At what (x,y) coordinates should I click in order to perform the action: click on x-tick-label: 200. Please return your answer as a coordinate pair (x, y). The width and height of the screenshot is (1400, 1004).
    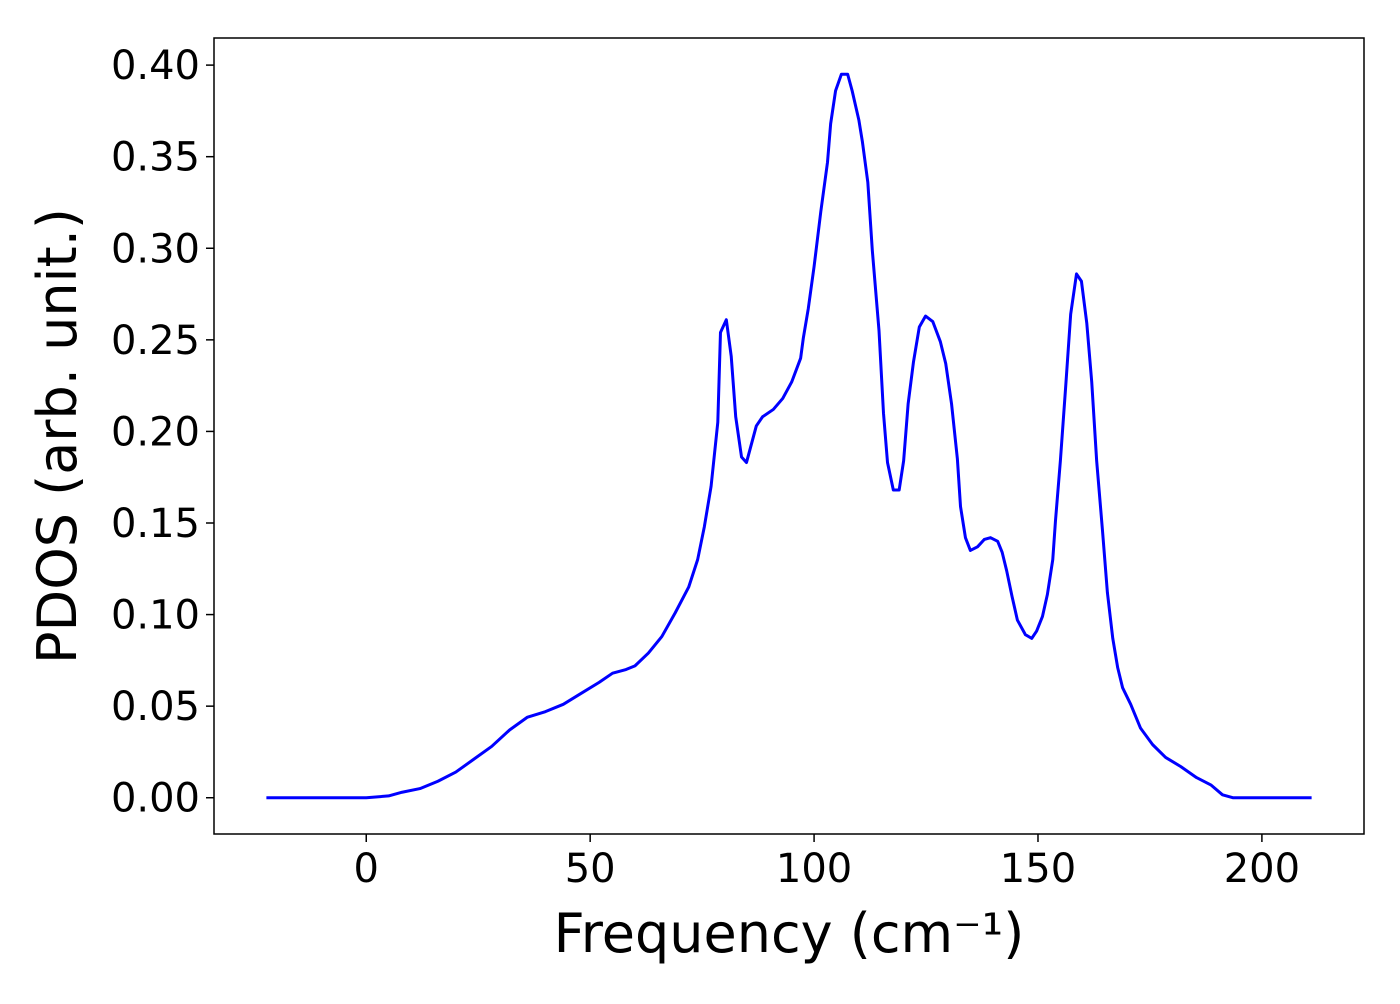
    Looking at the image, I should click on (1262, 869).